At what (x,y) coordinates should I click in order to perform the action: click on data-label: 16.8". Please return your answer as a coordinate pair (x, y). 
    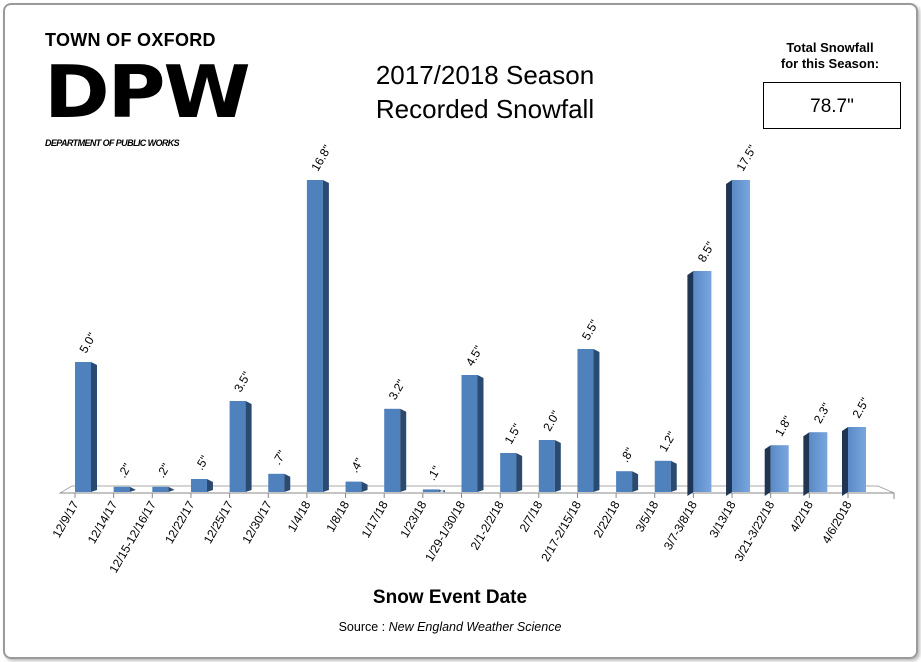
    Looking at the image, I should click on (321, 158).